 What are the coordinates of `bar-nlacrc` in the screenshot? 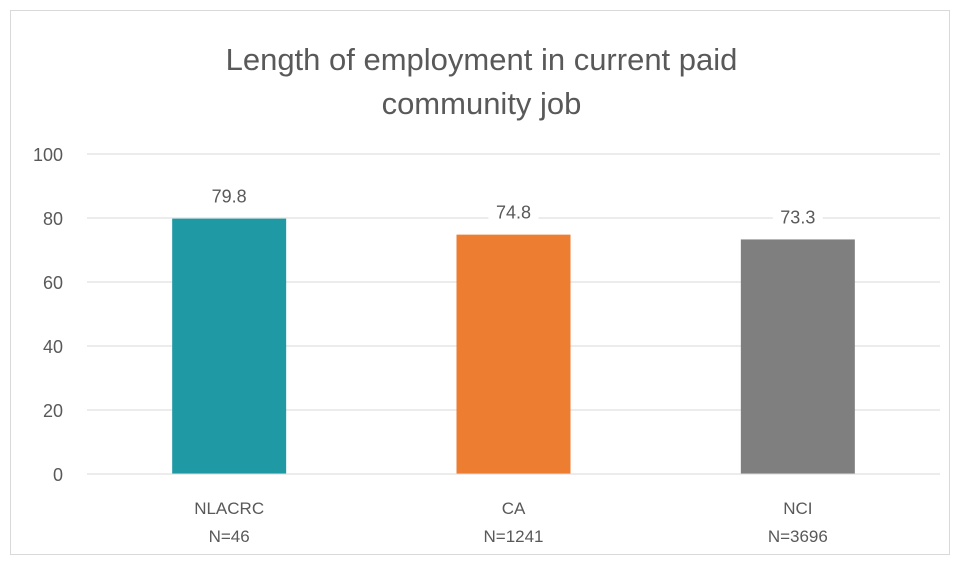 It's located at (229, 346).